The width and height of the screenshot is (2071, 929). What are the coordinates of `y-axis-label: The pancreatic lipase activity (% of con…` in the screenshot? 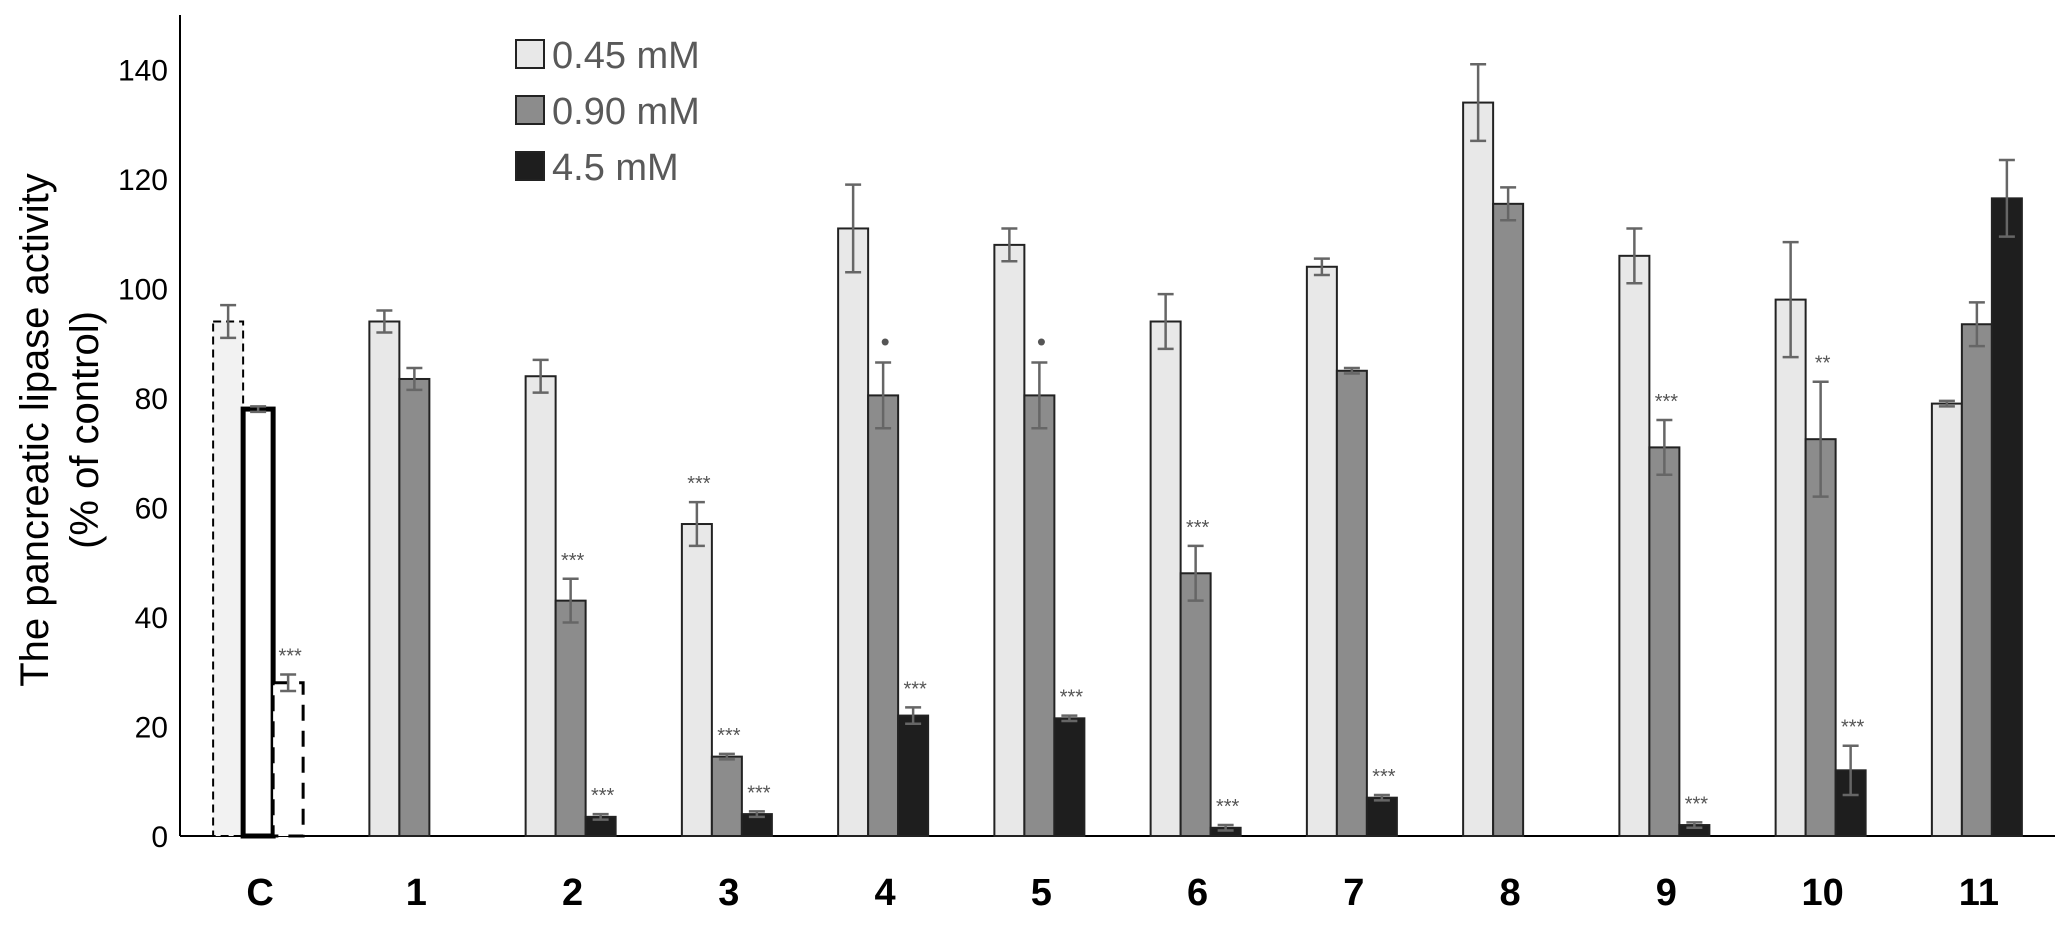 It's located at (60, 430).